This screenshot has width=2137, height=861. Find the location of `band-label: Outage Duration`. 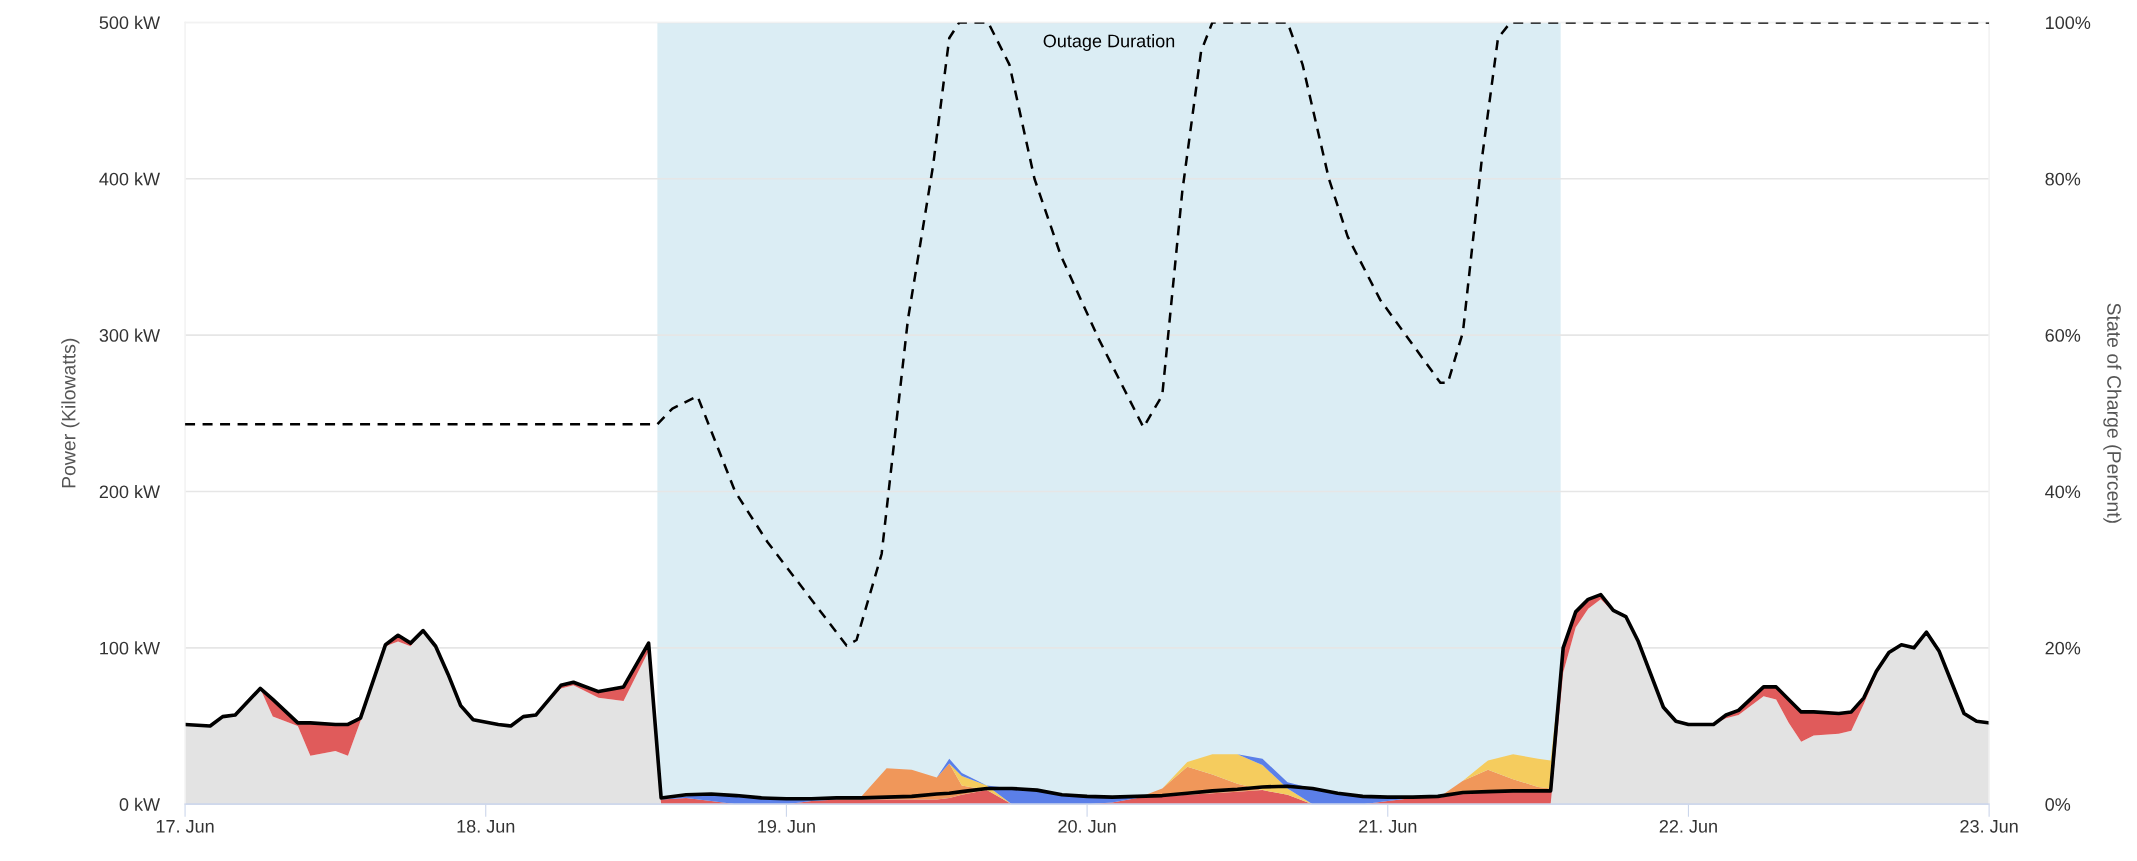

band-label: Outage Duration is located at coordinates (1109, 42).